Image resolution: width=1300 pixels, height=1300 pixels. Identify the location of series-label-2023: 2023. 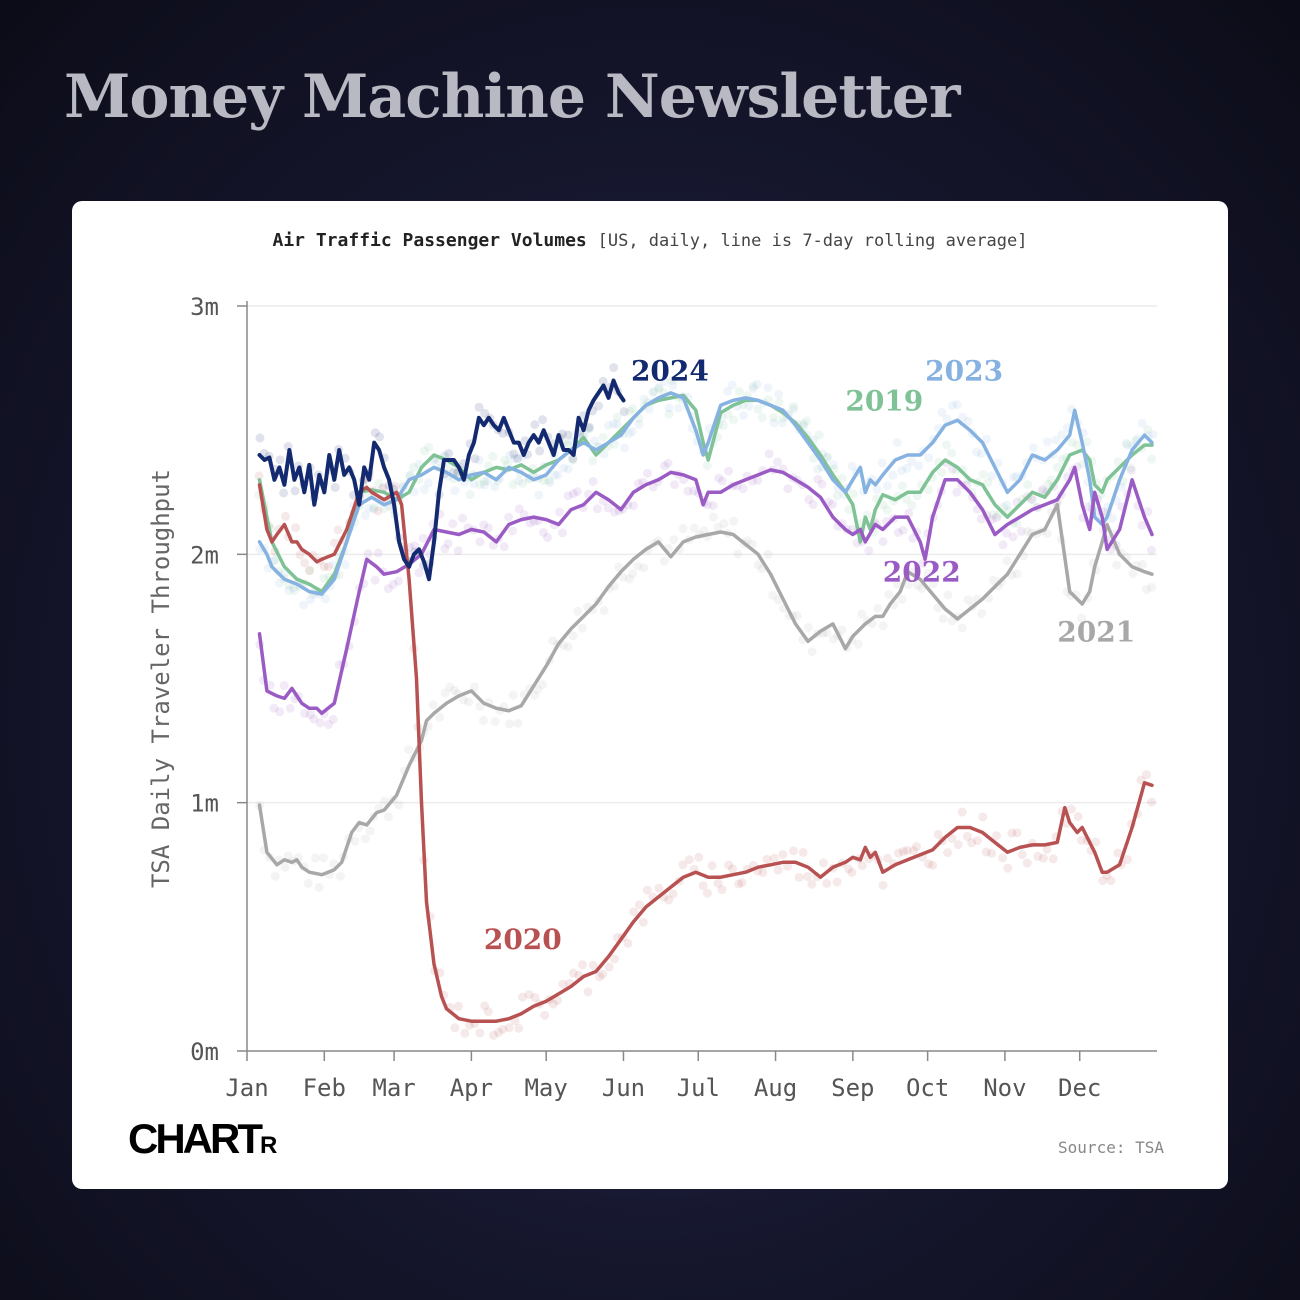
(964, 371).